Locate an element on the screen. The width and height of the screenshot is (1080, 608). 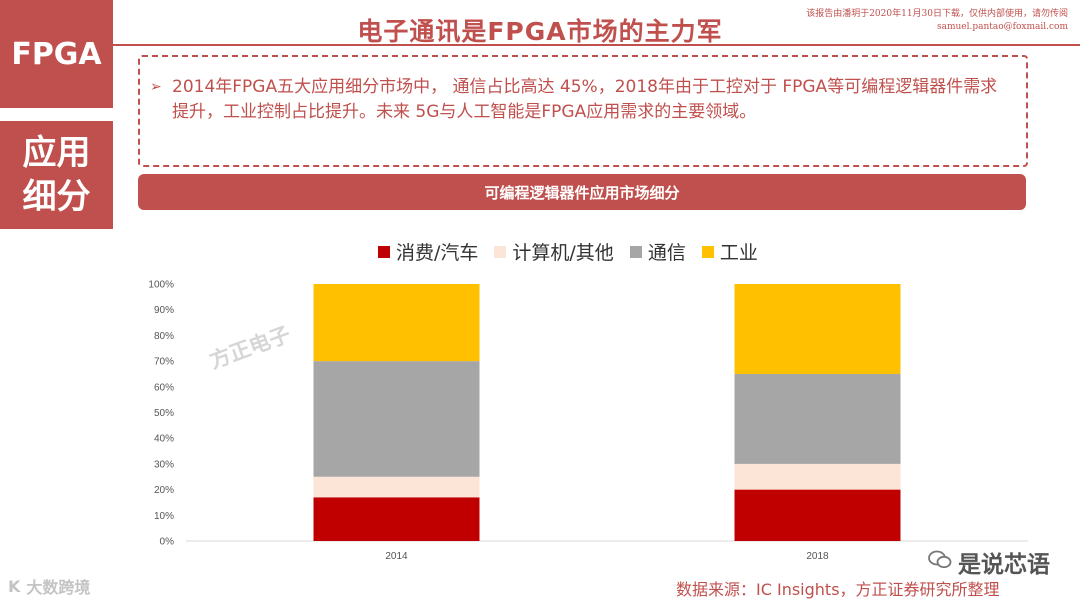
chart-legend: 消费/汽车 计算机/其他 通信 工业 is located at coordinates (568, 251).